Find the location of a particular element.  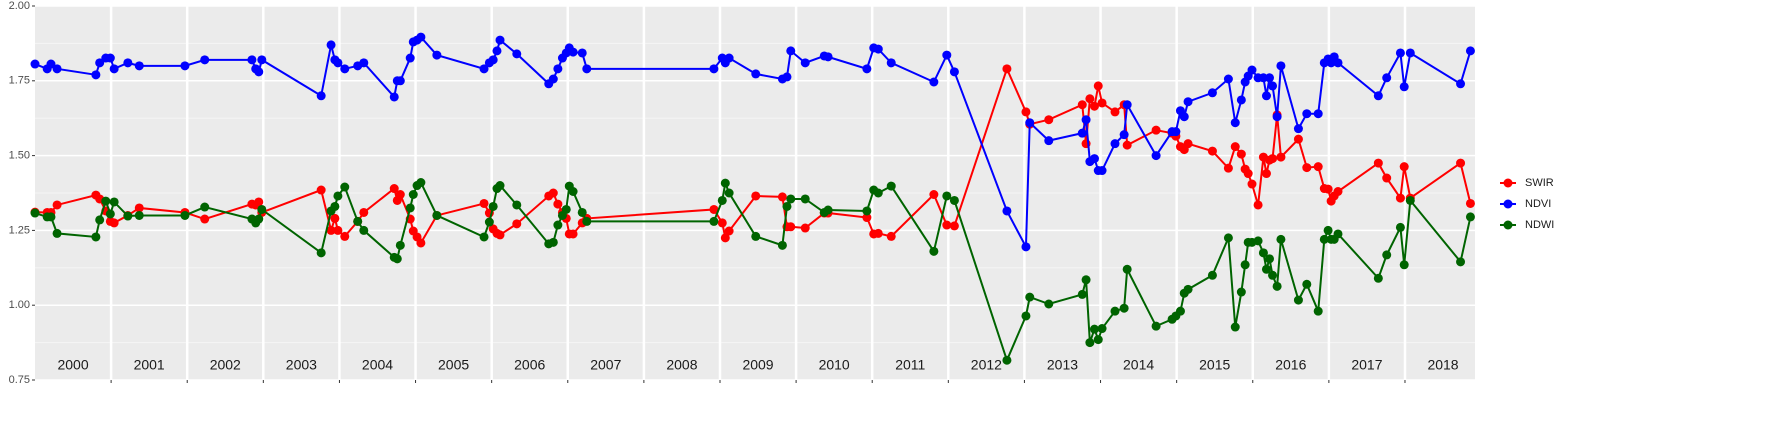

year-label: 2010 is located at coordinates (834, 365).